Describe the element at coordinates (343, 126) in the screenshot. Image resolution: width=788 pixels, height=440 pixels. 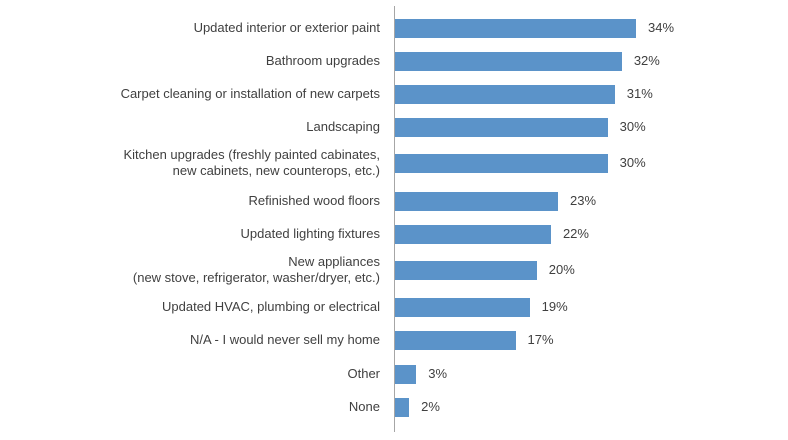
I see `category-label: Landscaping` at that location.